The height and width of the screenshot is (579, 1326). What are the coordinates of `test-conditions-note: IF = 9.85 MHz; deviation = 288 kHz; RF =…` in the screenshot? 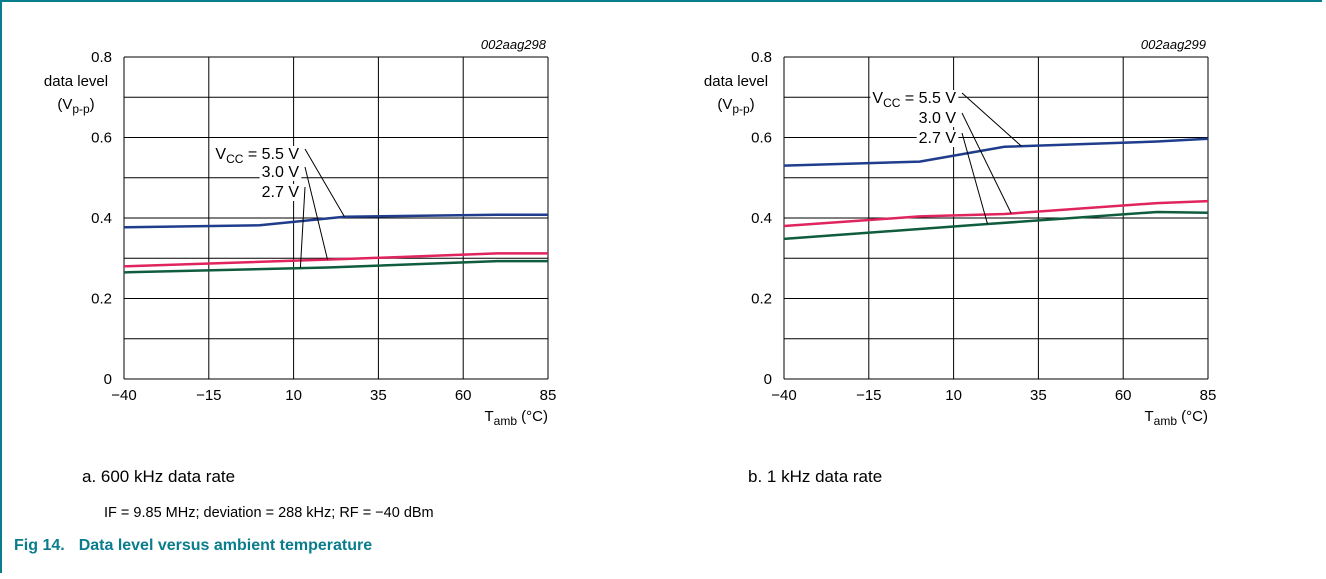 It's located at (269, 513).